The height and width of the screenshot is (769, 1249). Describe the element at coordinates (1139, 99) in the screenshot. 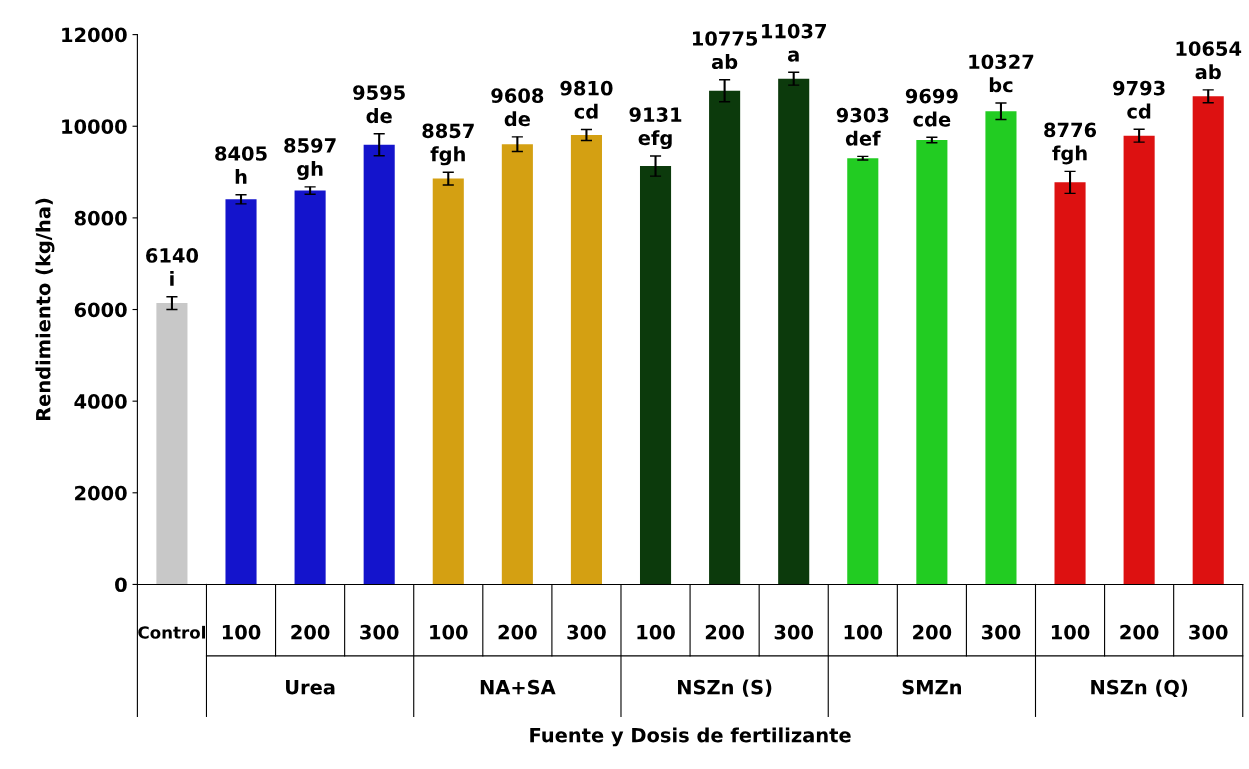

I see `data-label: 9793 cd` at that location.